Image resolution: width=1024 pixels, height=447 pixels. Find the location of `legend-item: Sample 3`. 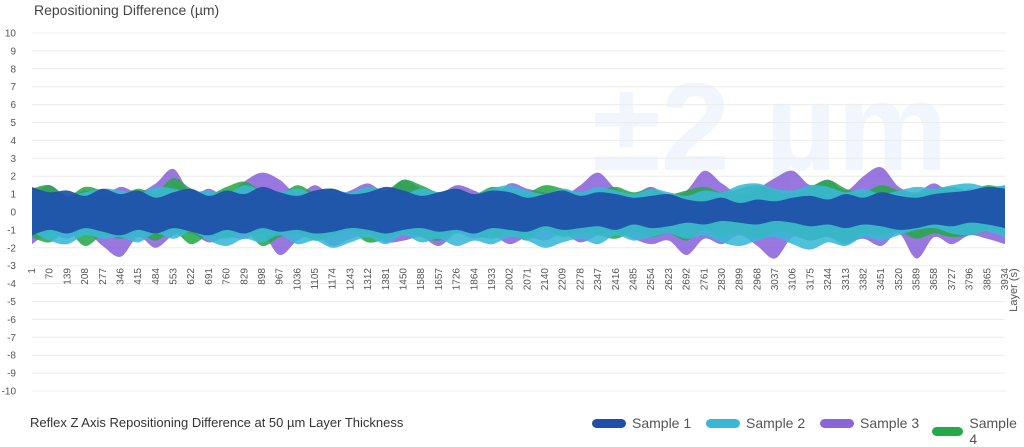

legend-item: Sample 3 is located at coordinates (869, 423).